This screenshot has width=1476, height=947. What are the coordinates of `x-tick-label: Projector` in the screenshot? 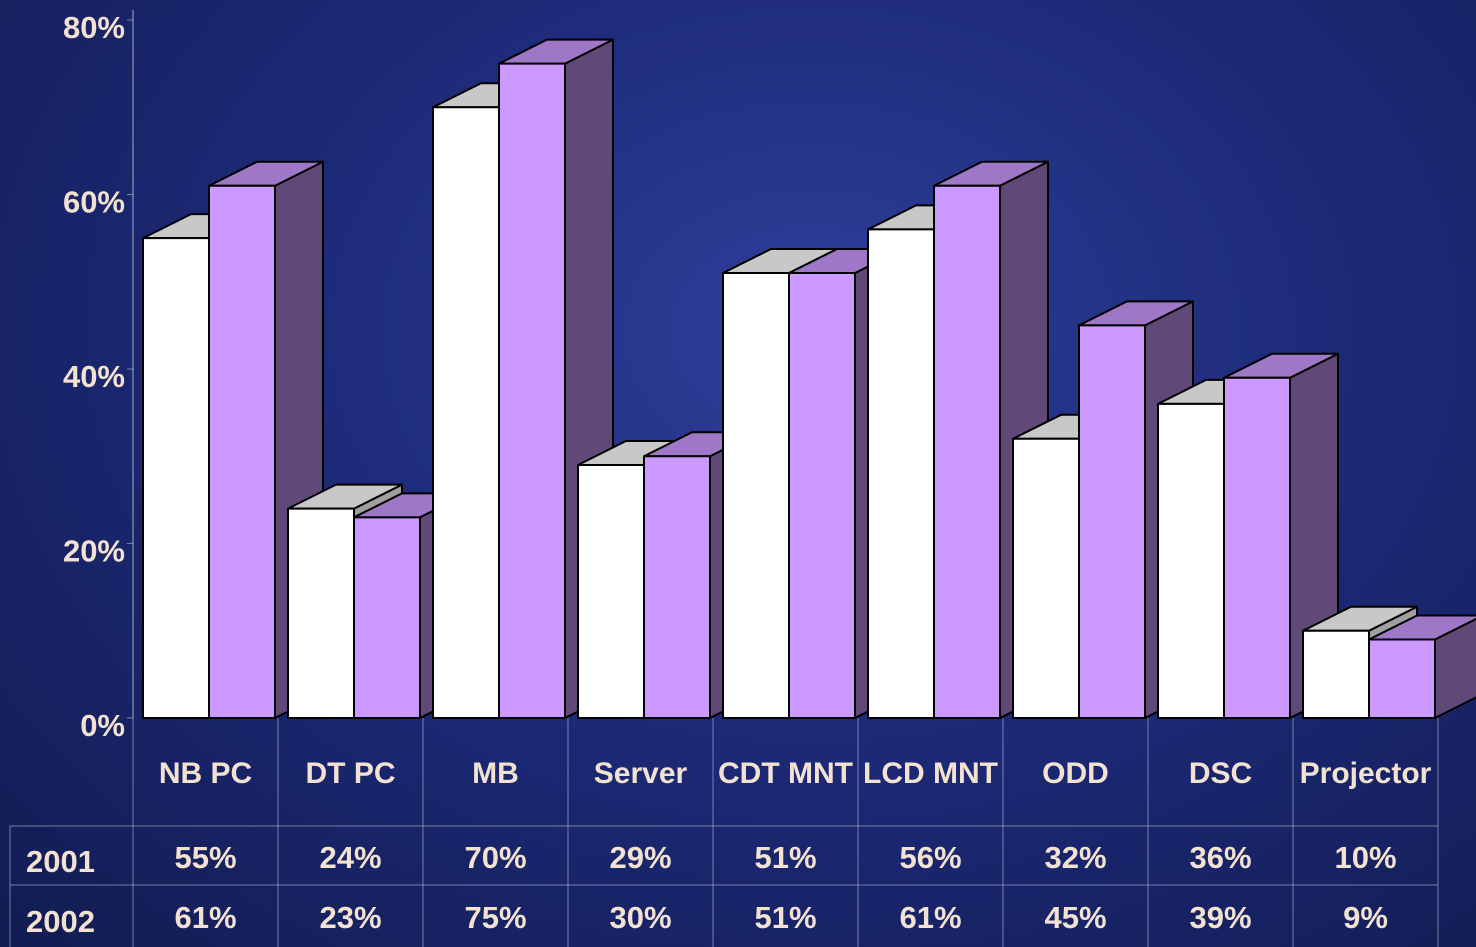 It's located at (1365, 773).